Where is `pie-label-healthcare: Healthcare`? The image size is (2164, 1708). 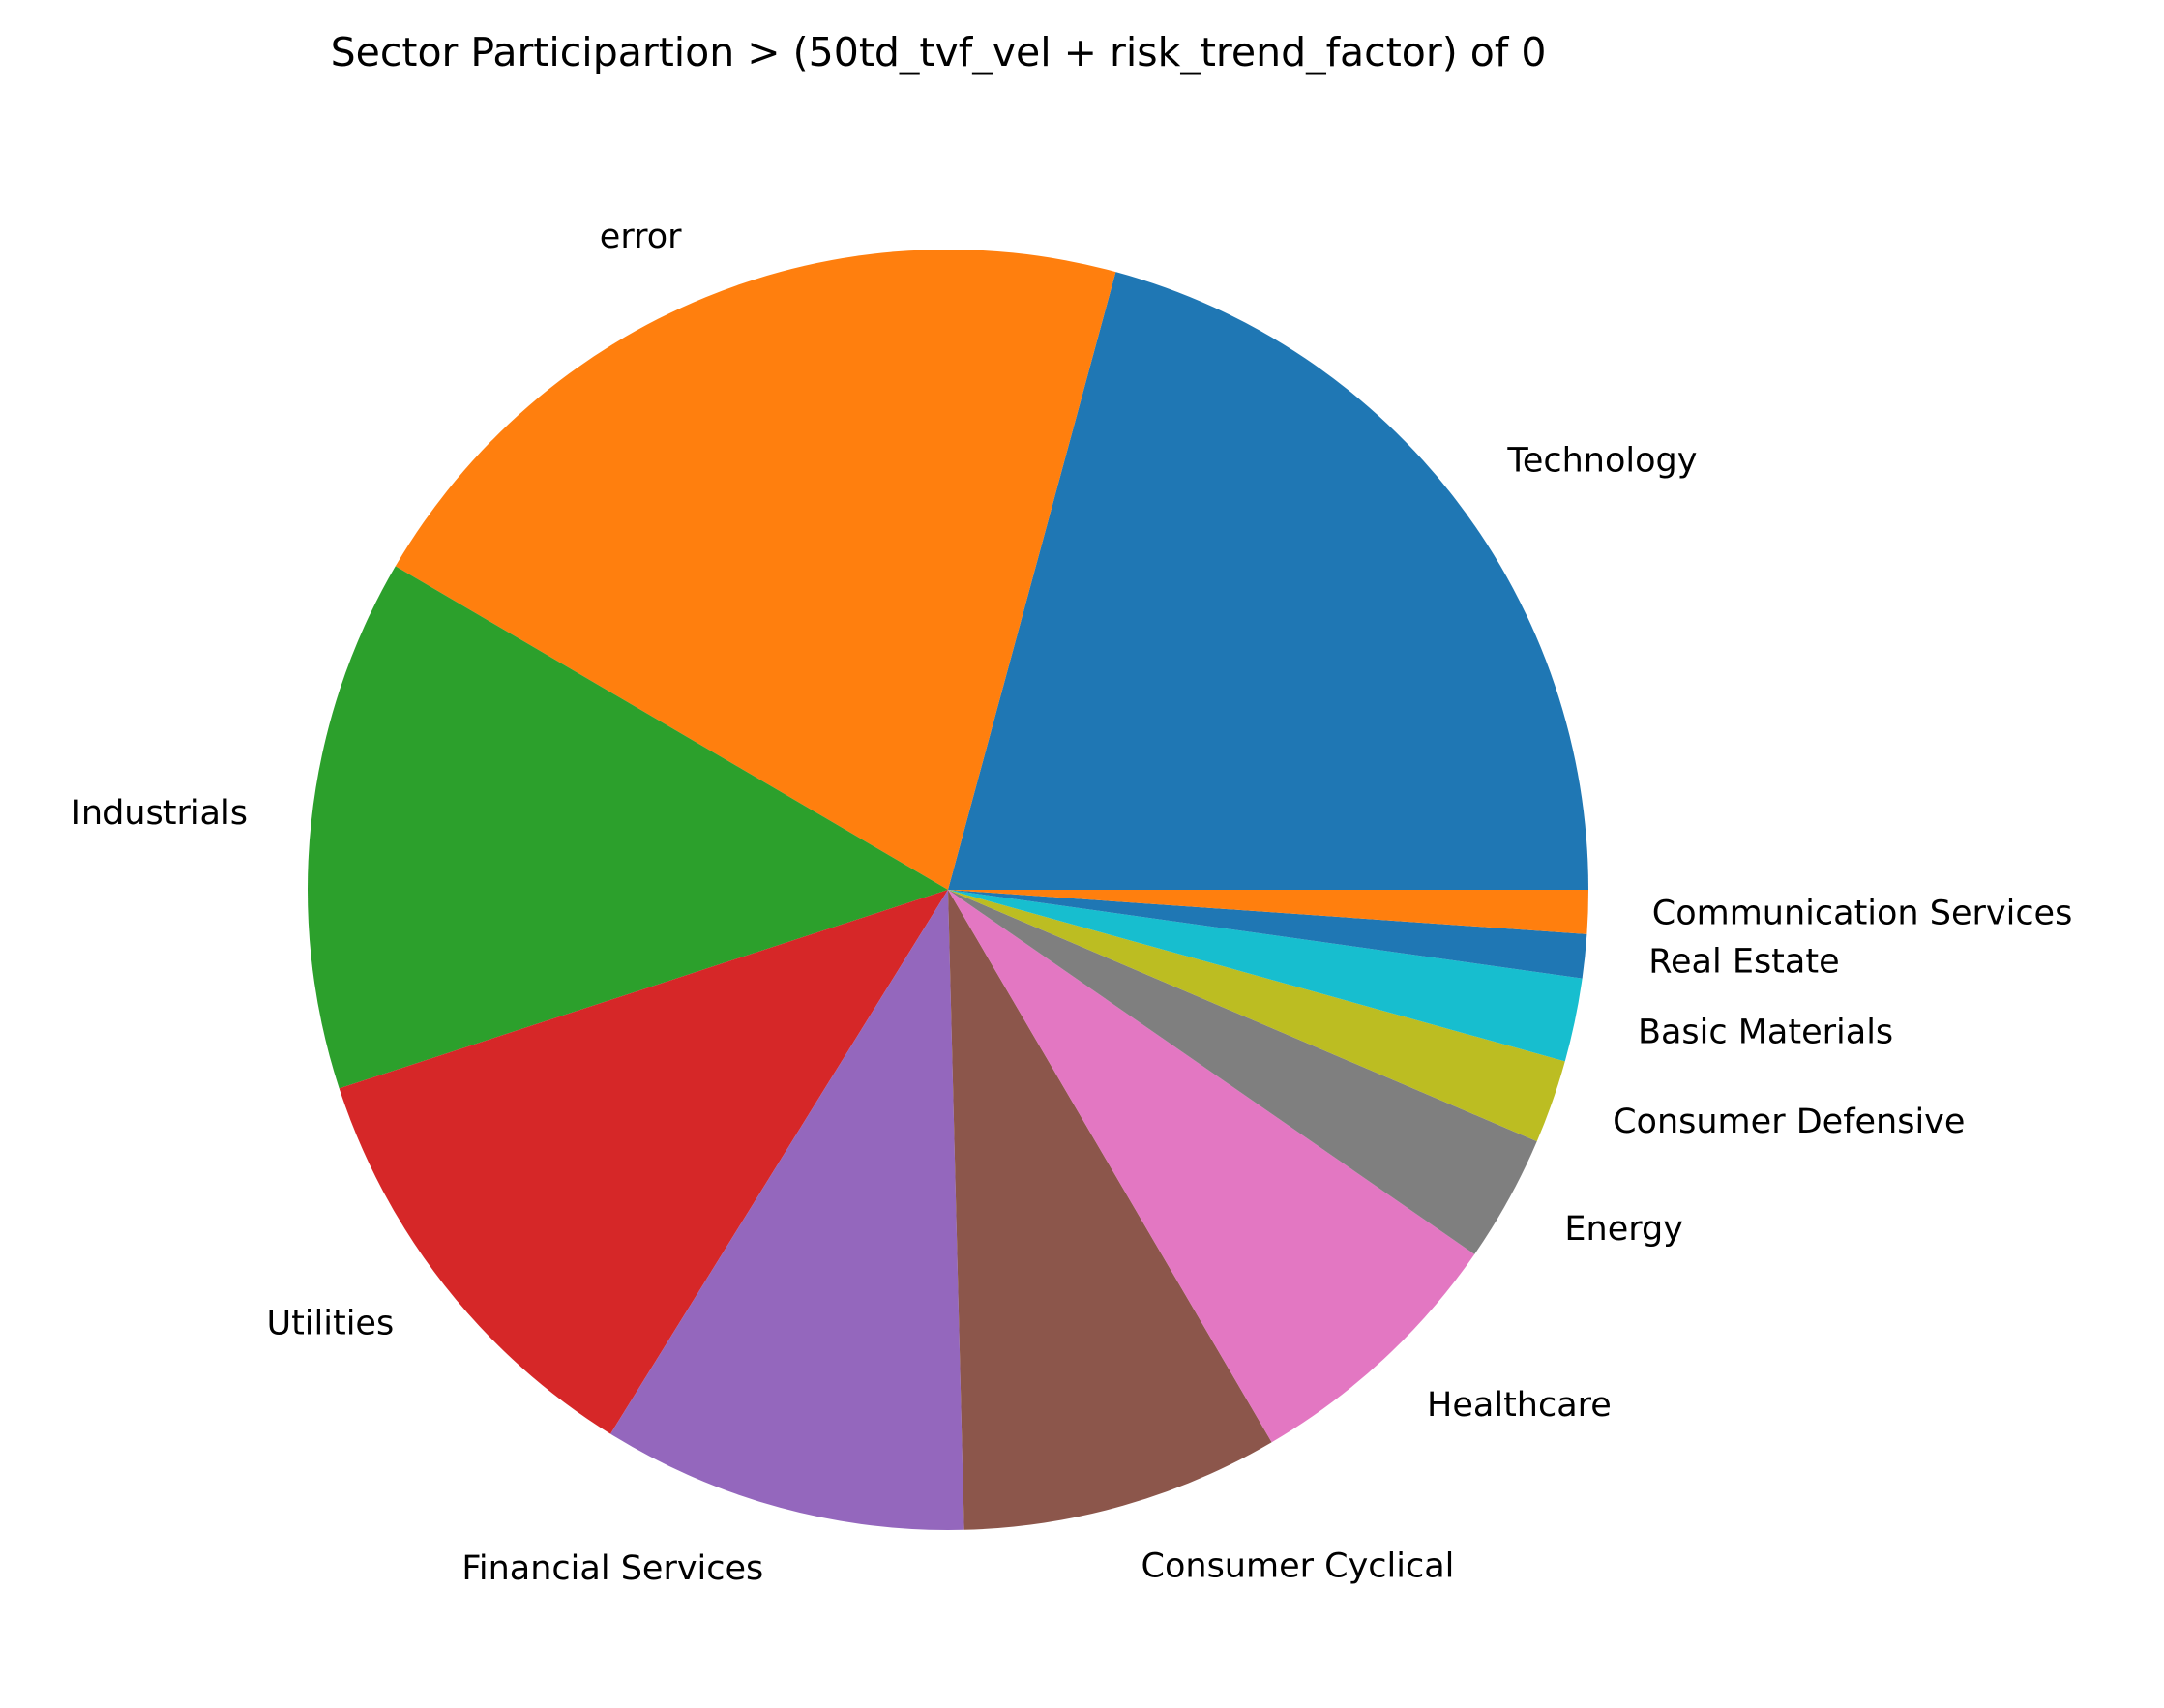 pie-label-healthcare: Healthcare is located at coordinates (1519, 1405).